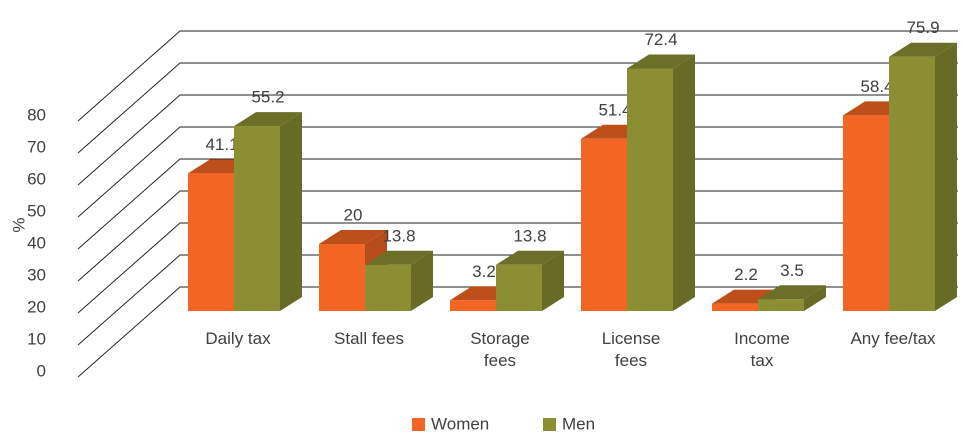 The image size is (964, 434). What do you see at coordinates (746, 274) in the screenshot?
I see `value-label: 2.2` at bounding box center [746, 274].